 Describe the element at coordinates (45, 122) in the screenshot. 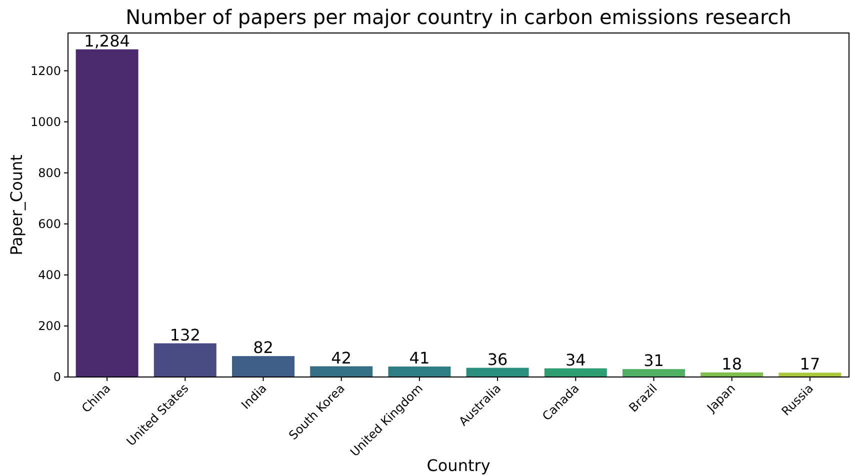

I see `y-tick-label: 1000` at that location.